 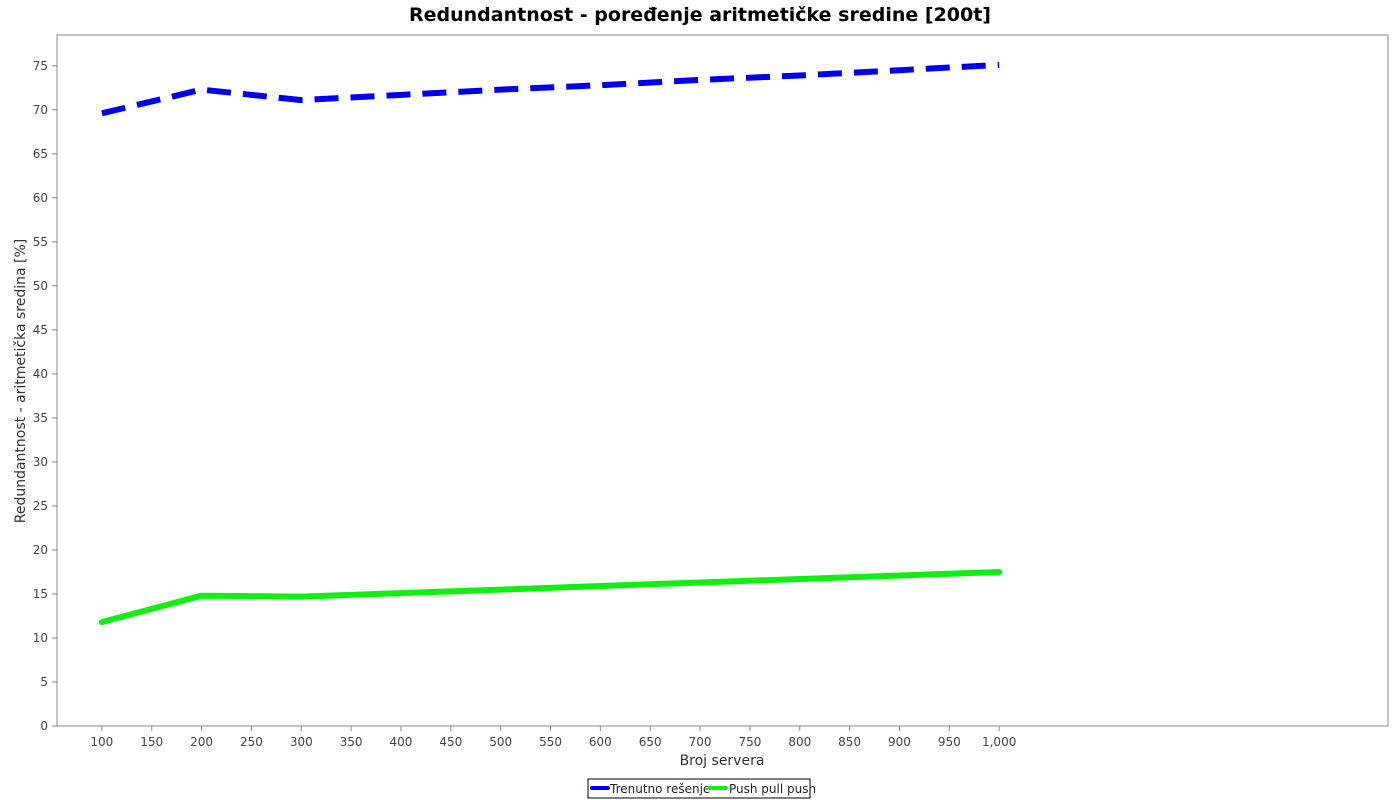 I want to click on x-tick-label: 450, so click(x=450, y=742).